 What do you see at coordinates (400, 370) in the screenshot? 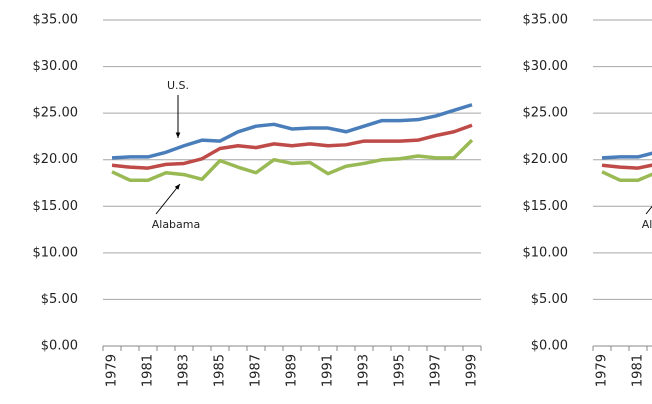
I see `x-tick-label: 1995` at bounding box center [400, 370].